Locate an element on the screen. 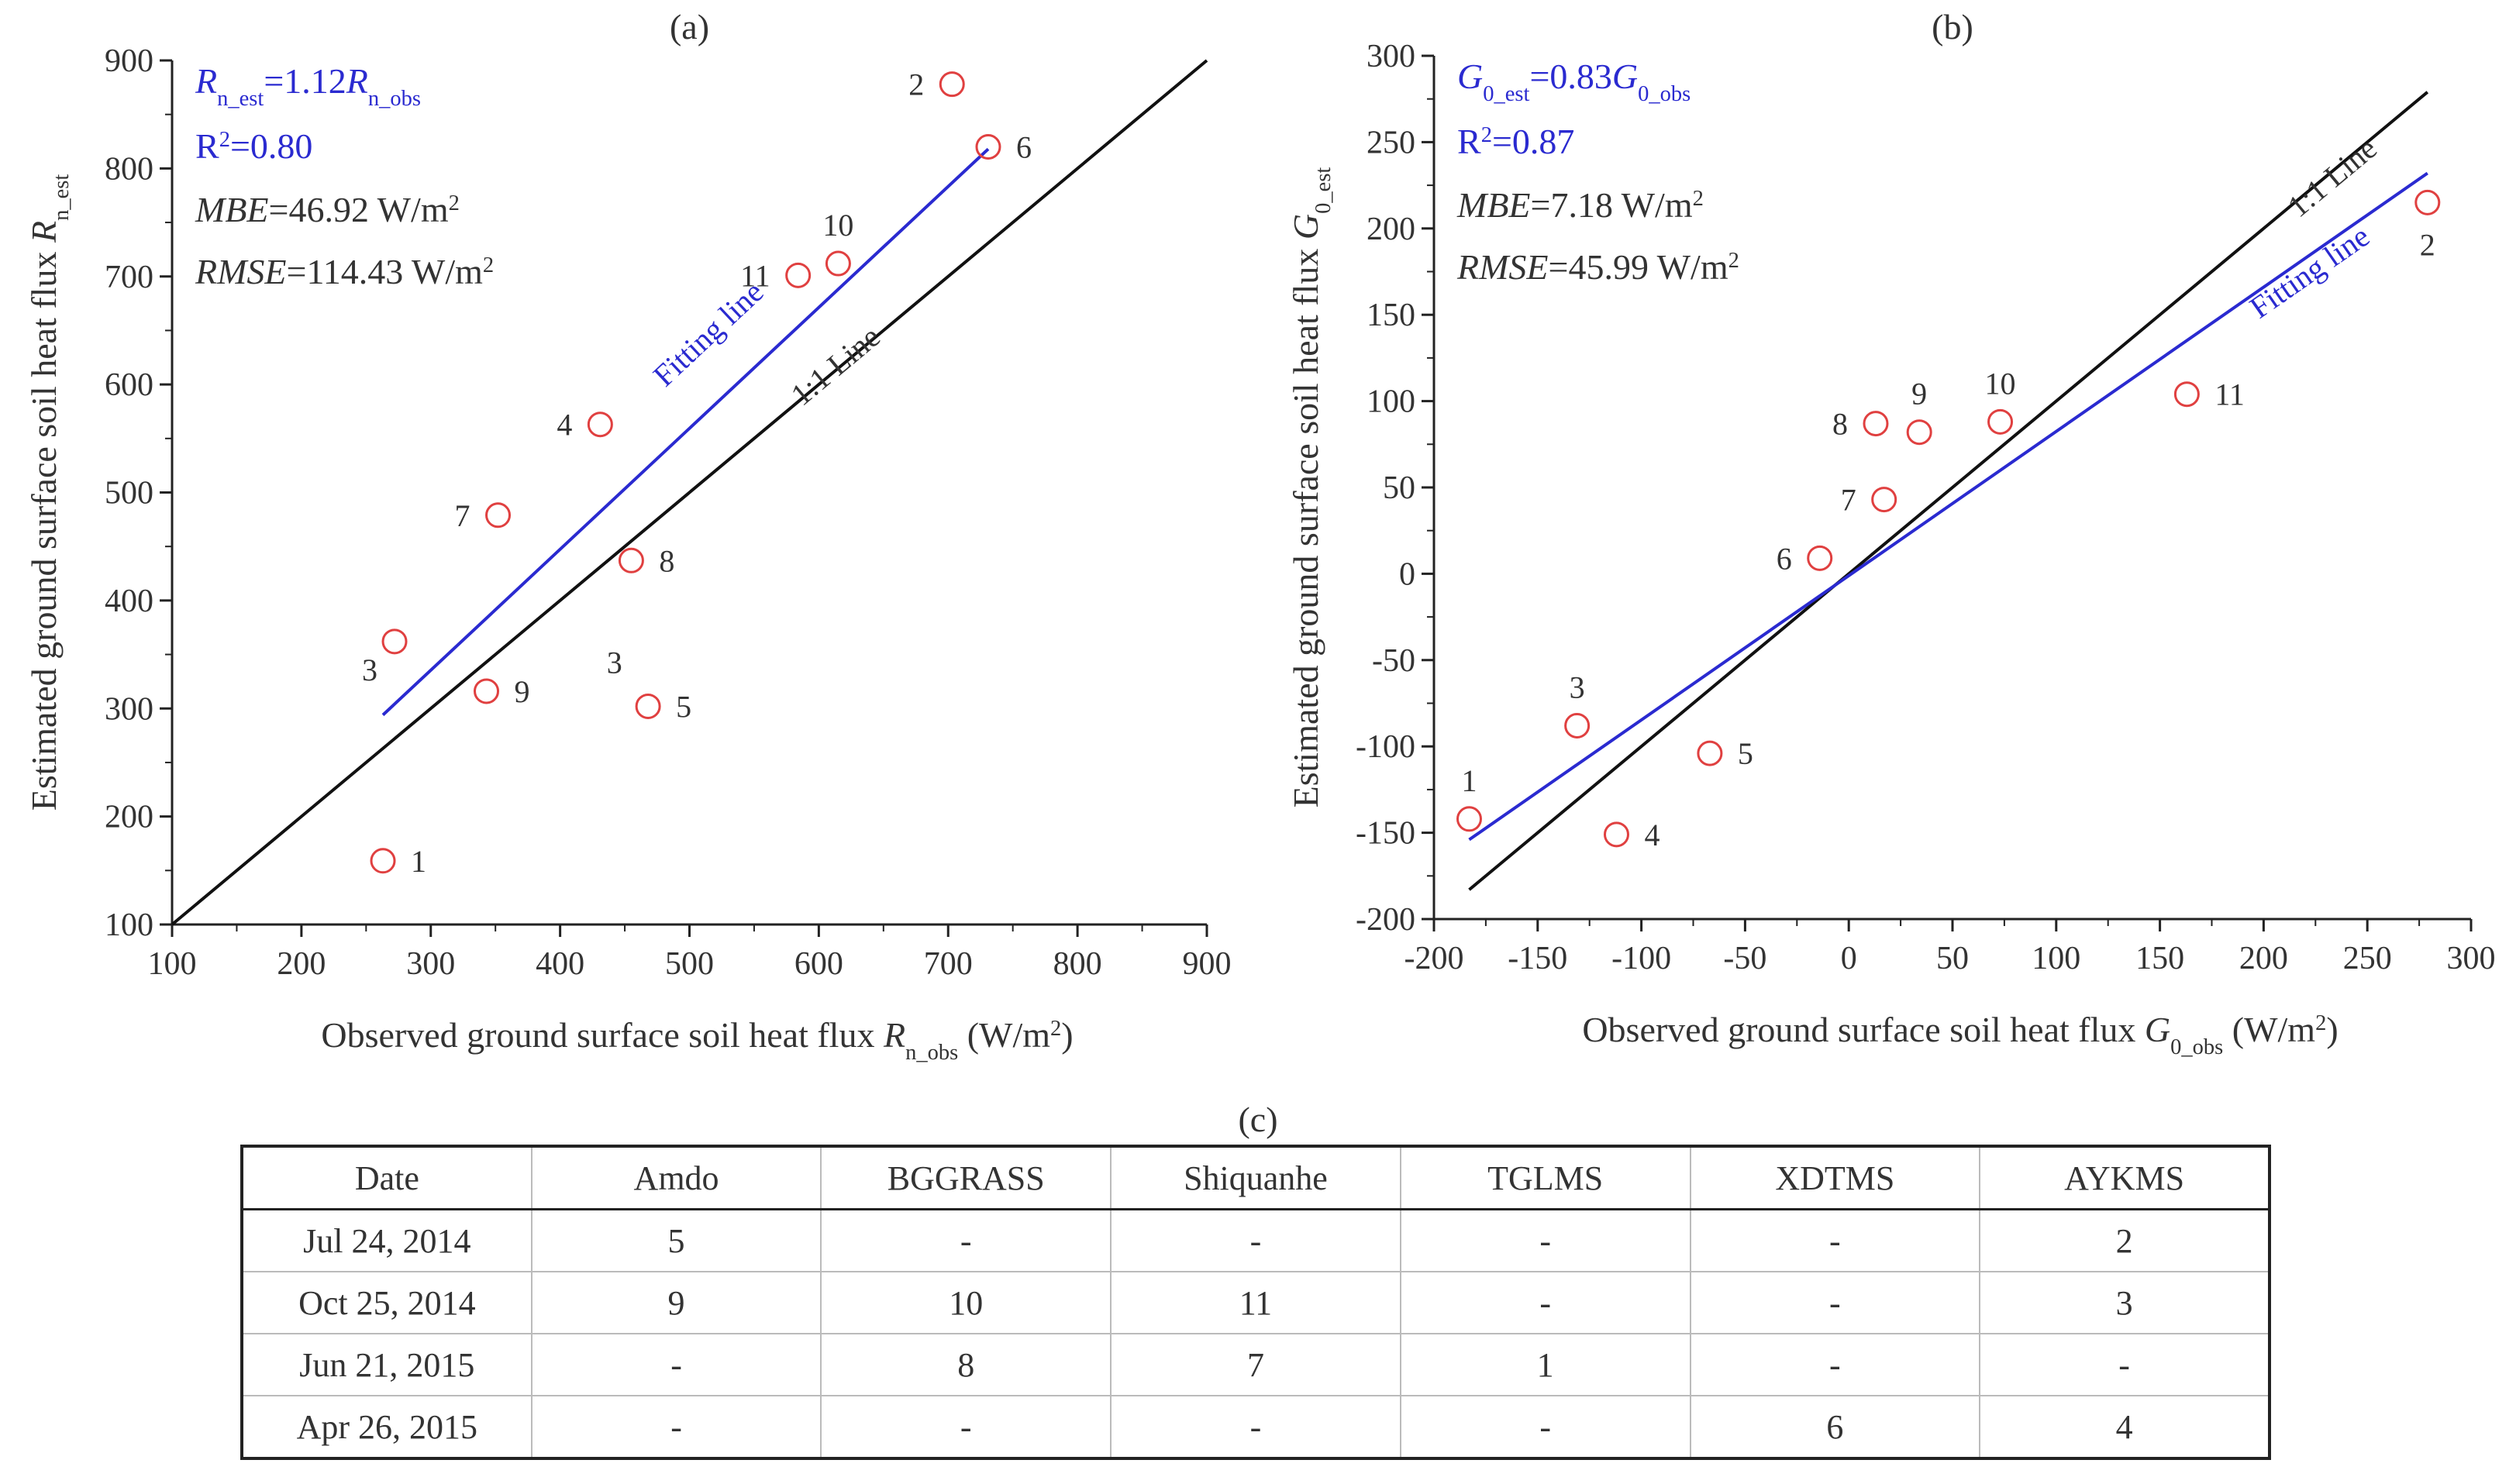 The width and height of the screenshot is (2516, 1484). x-tick-label: -50 is located at coordinates (1744, 958).